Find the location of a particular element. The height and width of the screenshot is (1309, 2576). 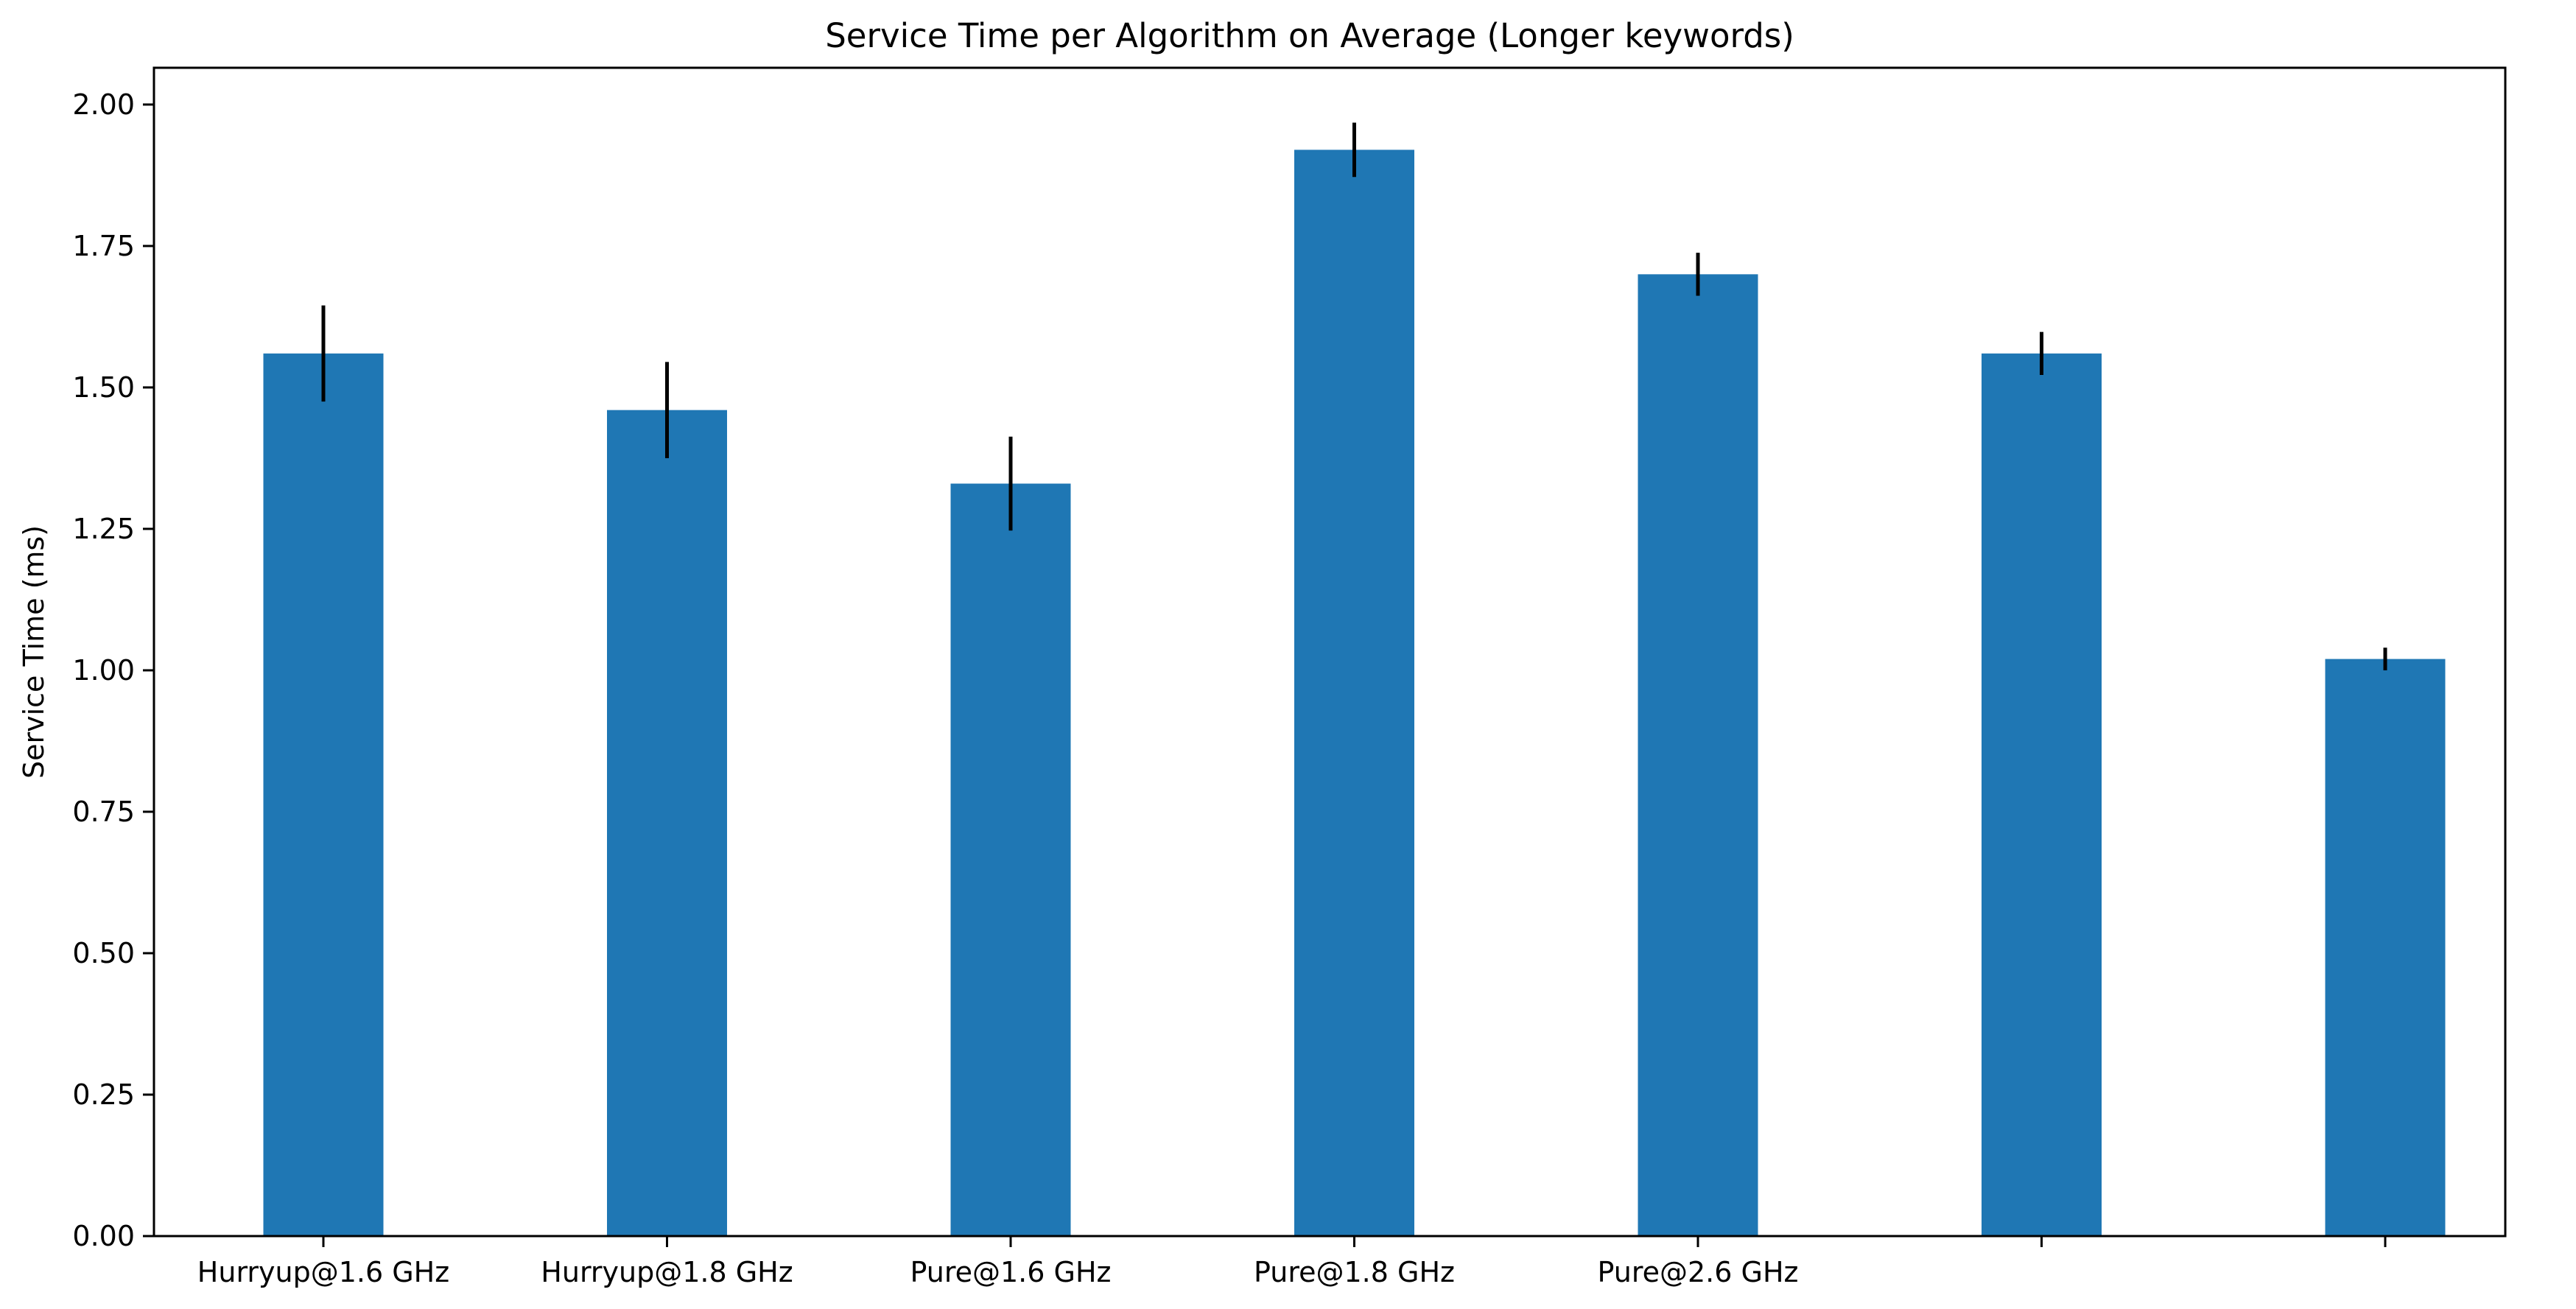

x-tick-label: Pure@2.6 GHz is located at coordinates (1698, 1272).